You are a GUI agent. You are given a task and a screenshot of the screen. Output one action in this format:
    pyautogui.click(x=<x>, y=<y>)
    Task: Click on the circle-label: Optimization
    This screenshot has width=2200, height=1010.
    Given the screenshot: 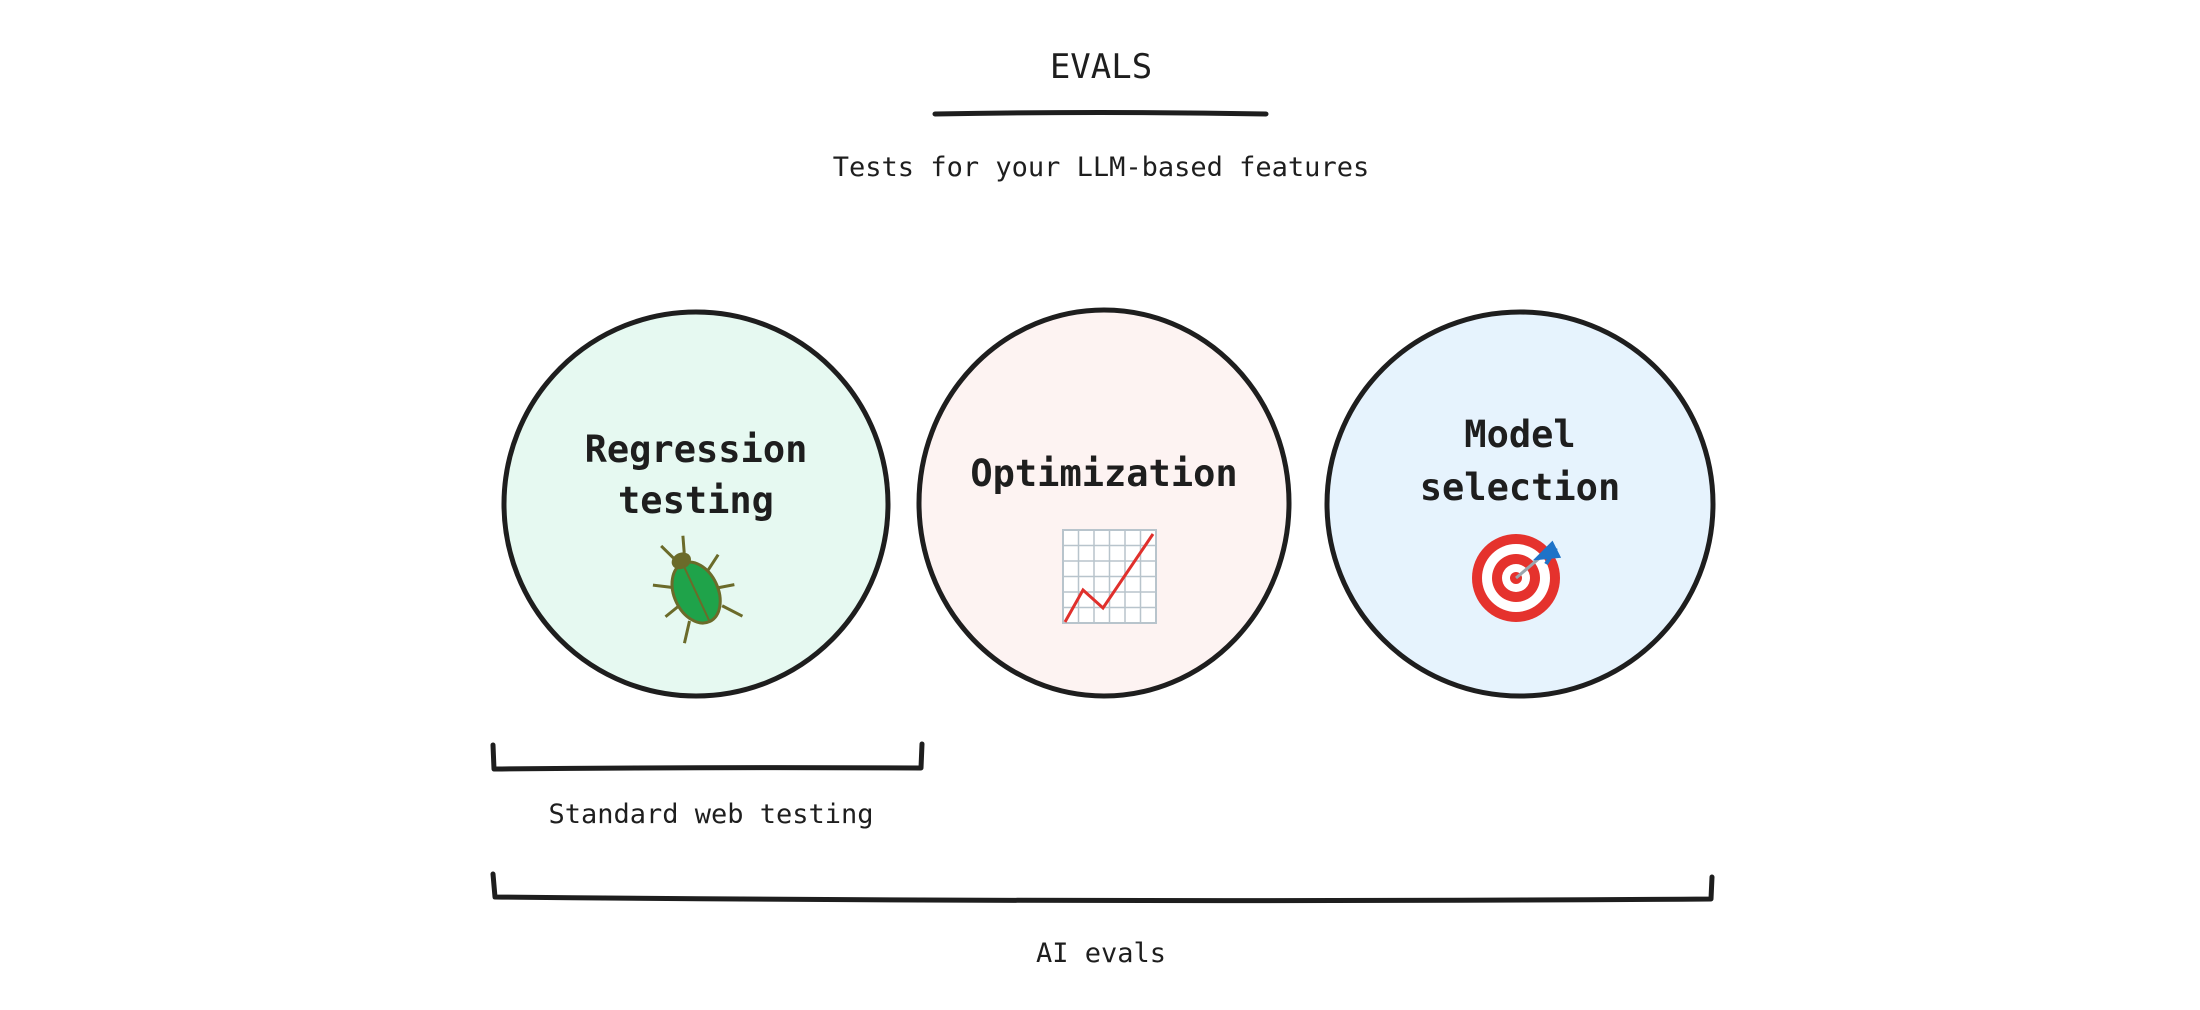 What is the action you would take?
    pyautogui.click(x=1103, y=473)
    